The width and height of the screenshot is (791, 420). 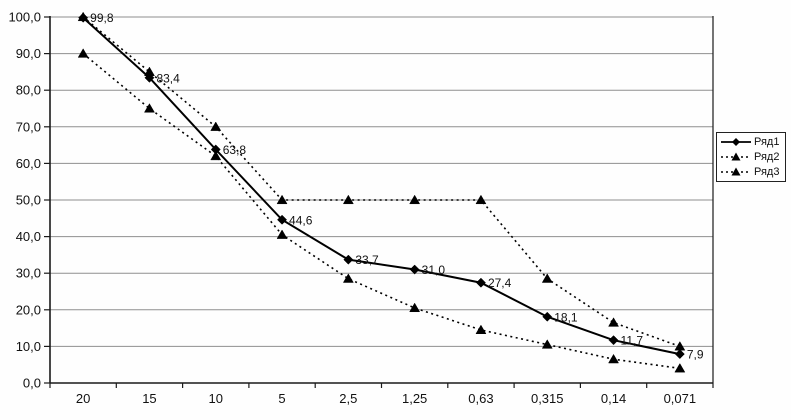 I want to click on y-tick-label: 10,0, so click(x=28, y=346).